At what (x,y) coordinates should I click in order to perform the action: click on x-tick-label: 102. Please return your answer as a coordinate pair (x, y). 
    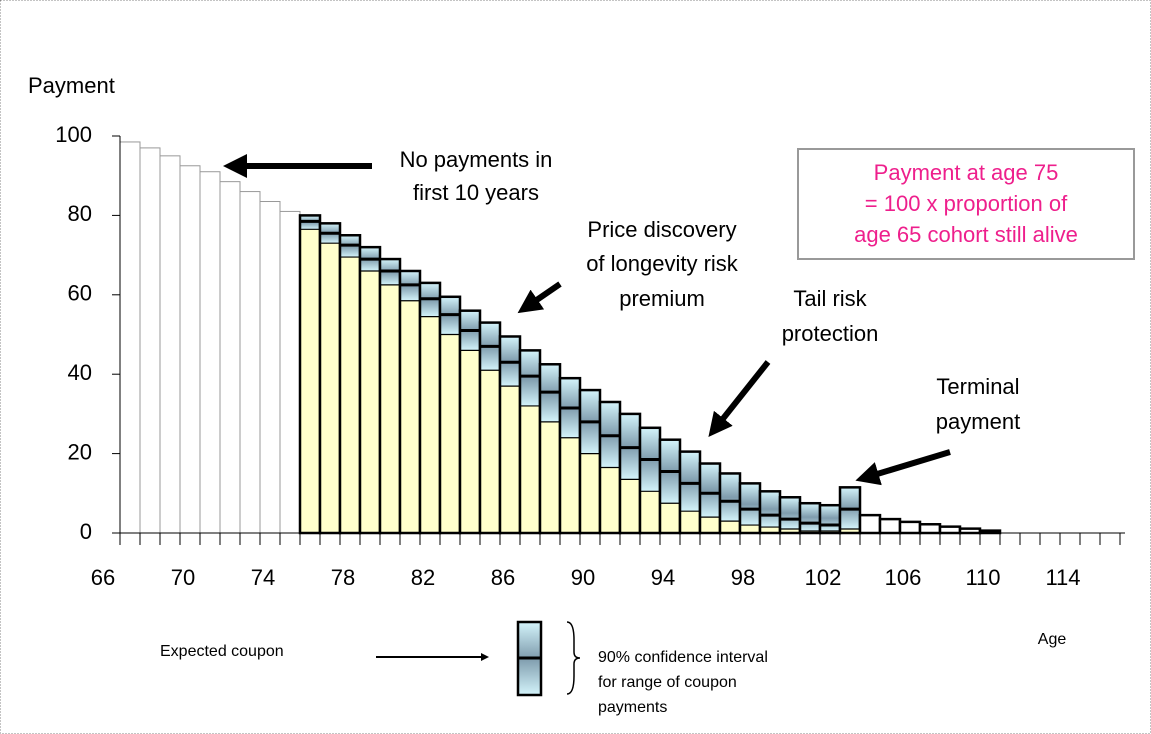
    Looking at the image, I should click on (823, 577).